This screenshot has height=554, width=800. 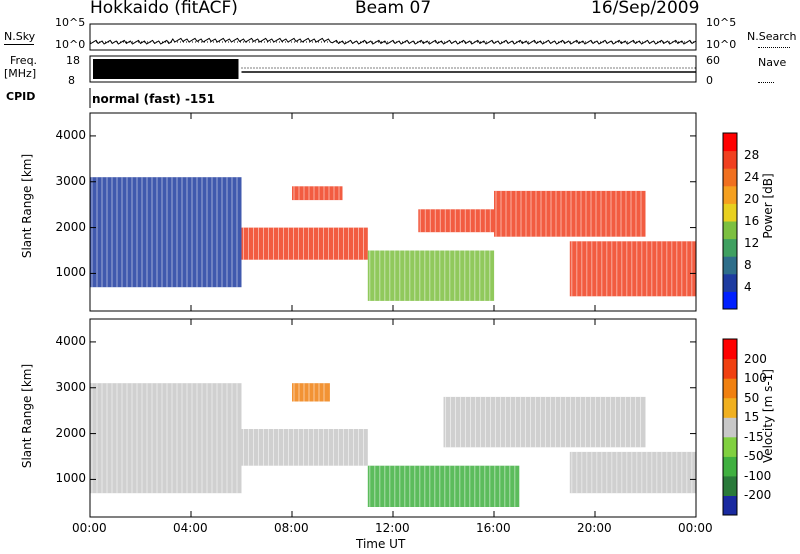 I want to click on nave-tick-top: 60, so click(x=713, y=60).